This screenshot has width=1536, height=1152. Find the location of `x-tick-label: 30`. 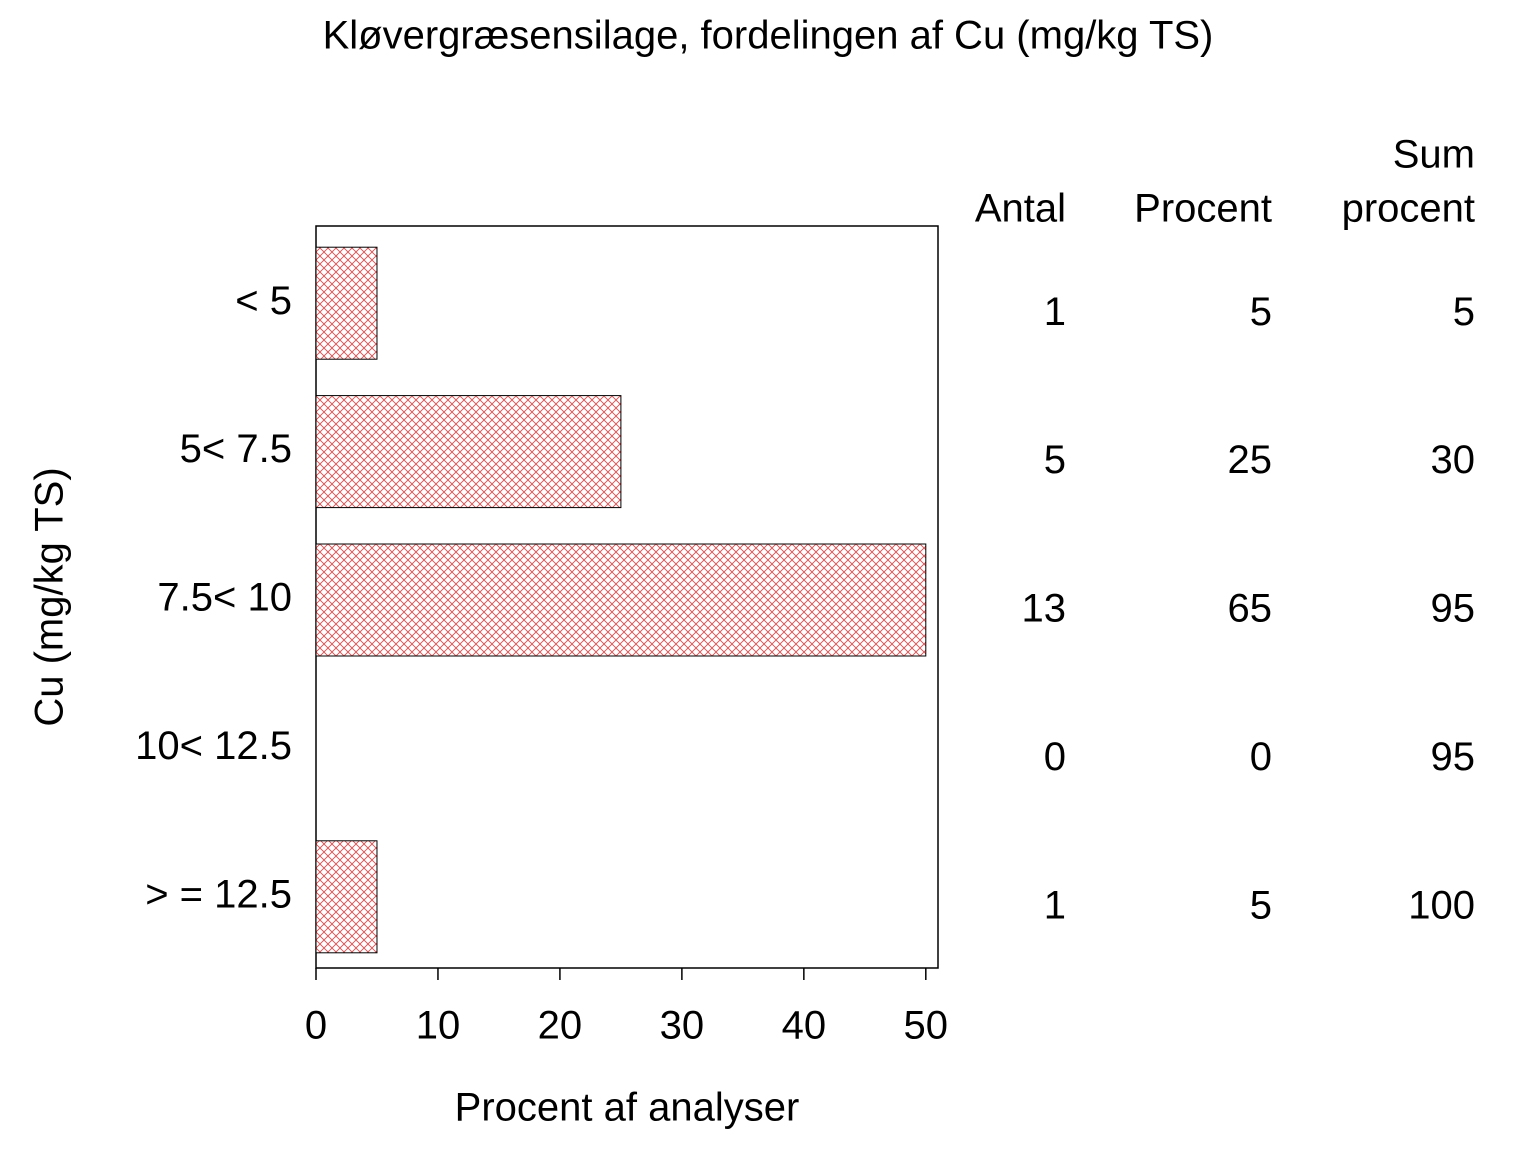

x-tick-label: 30 is located at coordinates (682, 1026).